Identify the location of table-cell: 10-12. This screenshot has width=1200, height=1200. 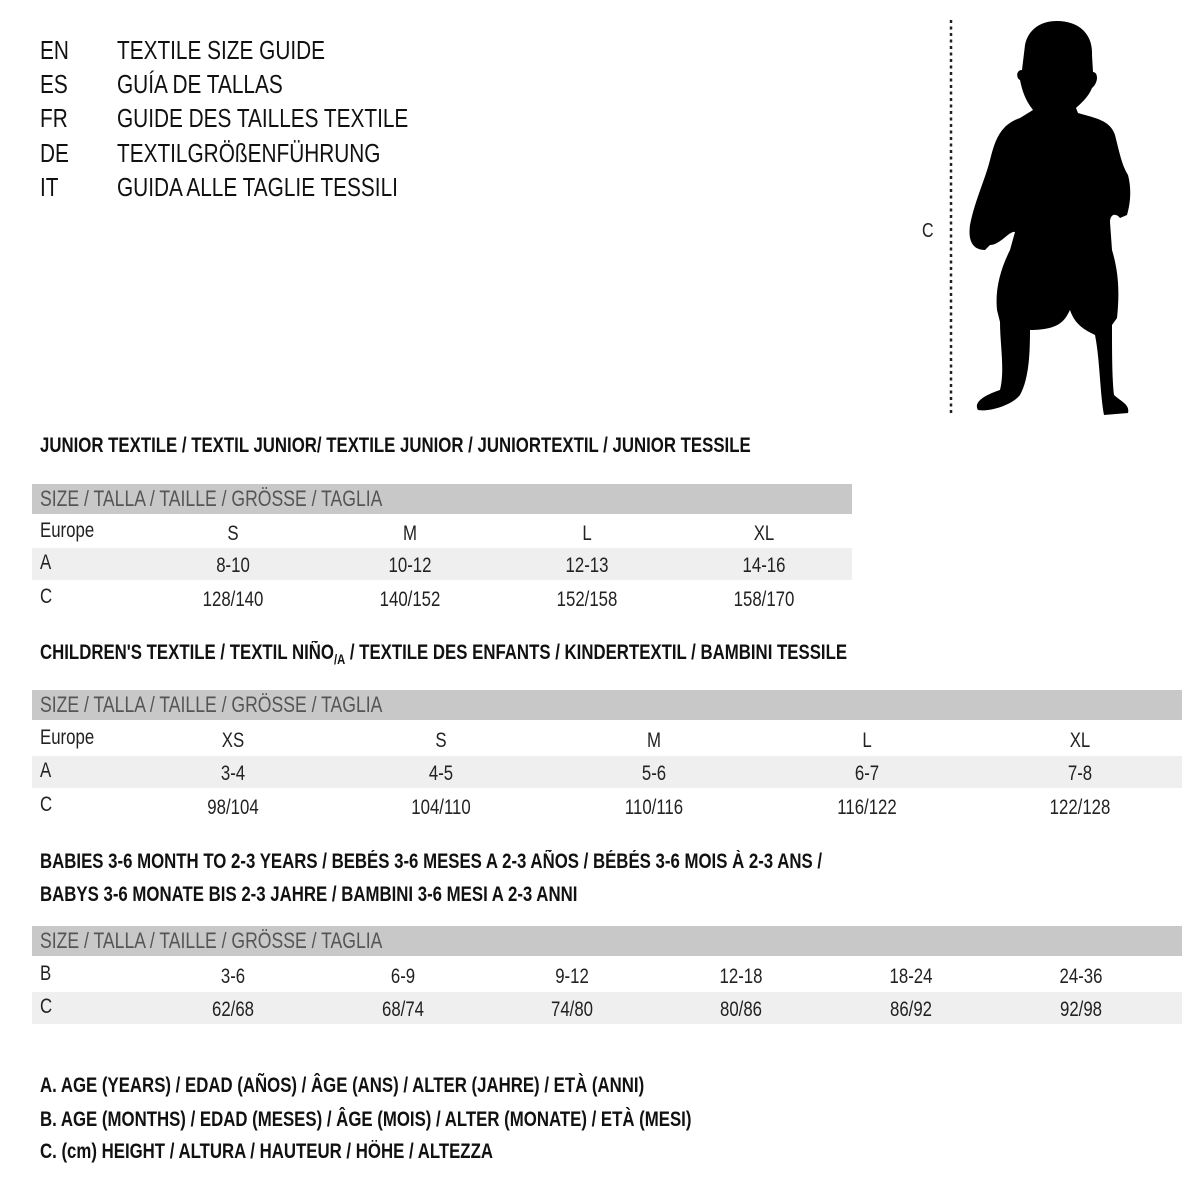
(410, 565).